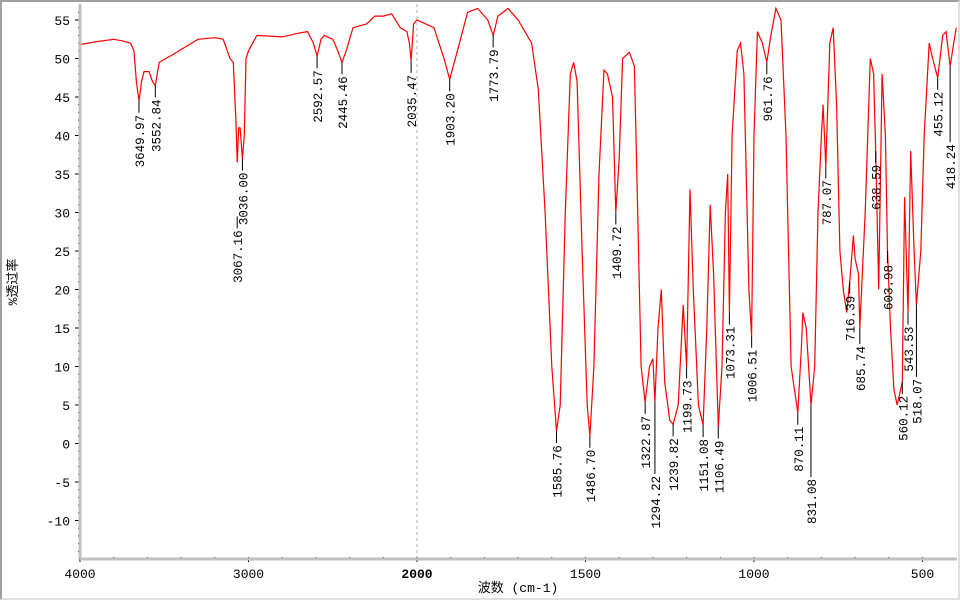 Image resolution: width=960 pixels, height=600 pixels. I want to click on peak-label: 3649.97, so click(141, 141).